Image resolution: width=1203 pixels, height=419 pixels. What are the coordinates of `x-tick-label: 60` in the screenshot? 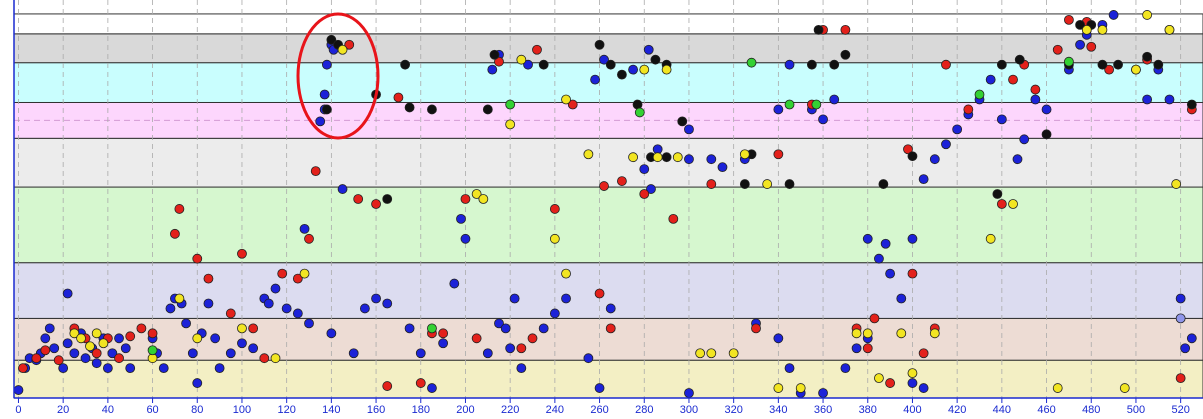 It's located at (152, 410).